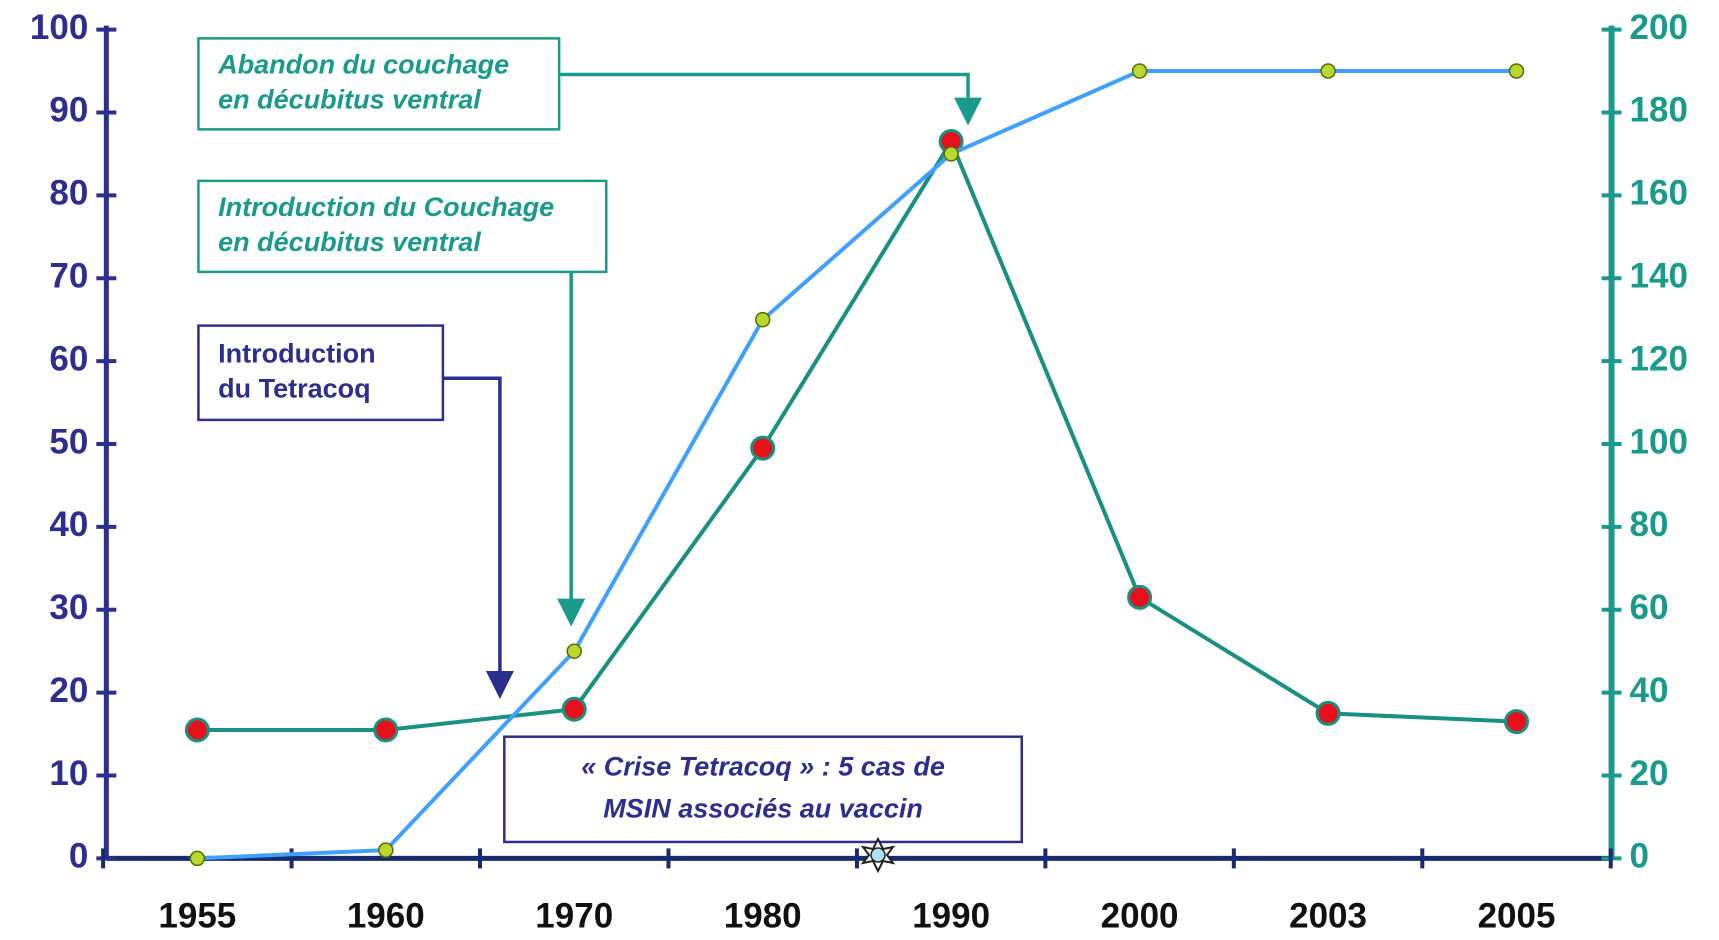  Describe the element at coordinates (294, 388) in the screenshot. I see `annotation-text: du Tetracoq` at that location.